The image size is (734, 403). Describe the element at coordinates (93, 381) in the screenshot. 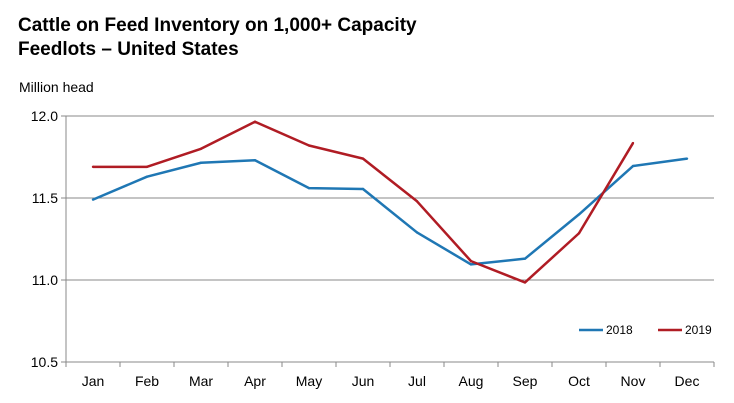

I see `x-tick-label: Jan` at that location.